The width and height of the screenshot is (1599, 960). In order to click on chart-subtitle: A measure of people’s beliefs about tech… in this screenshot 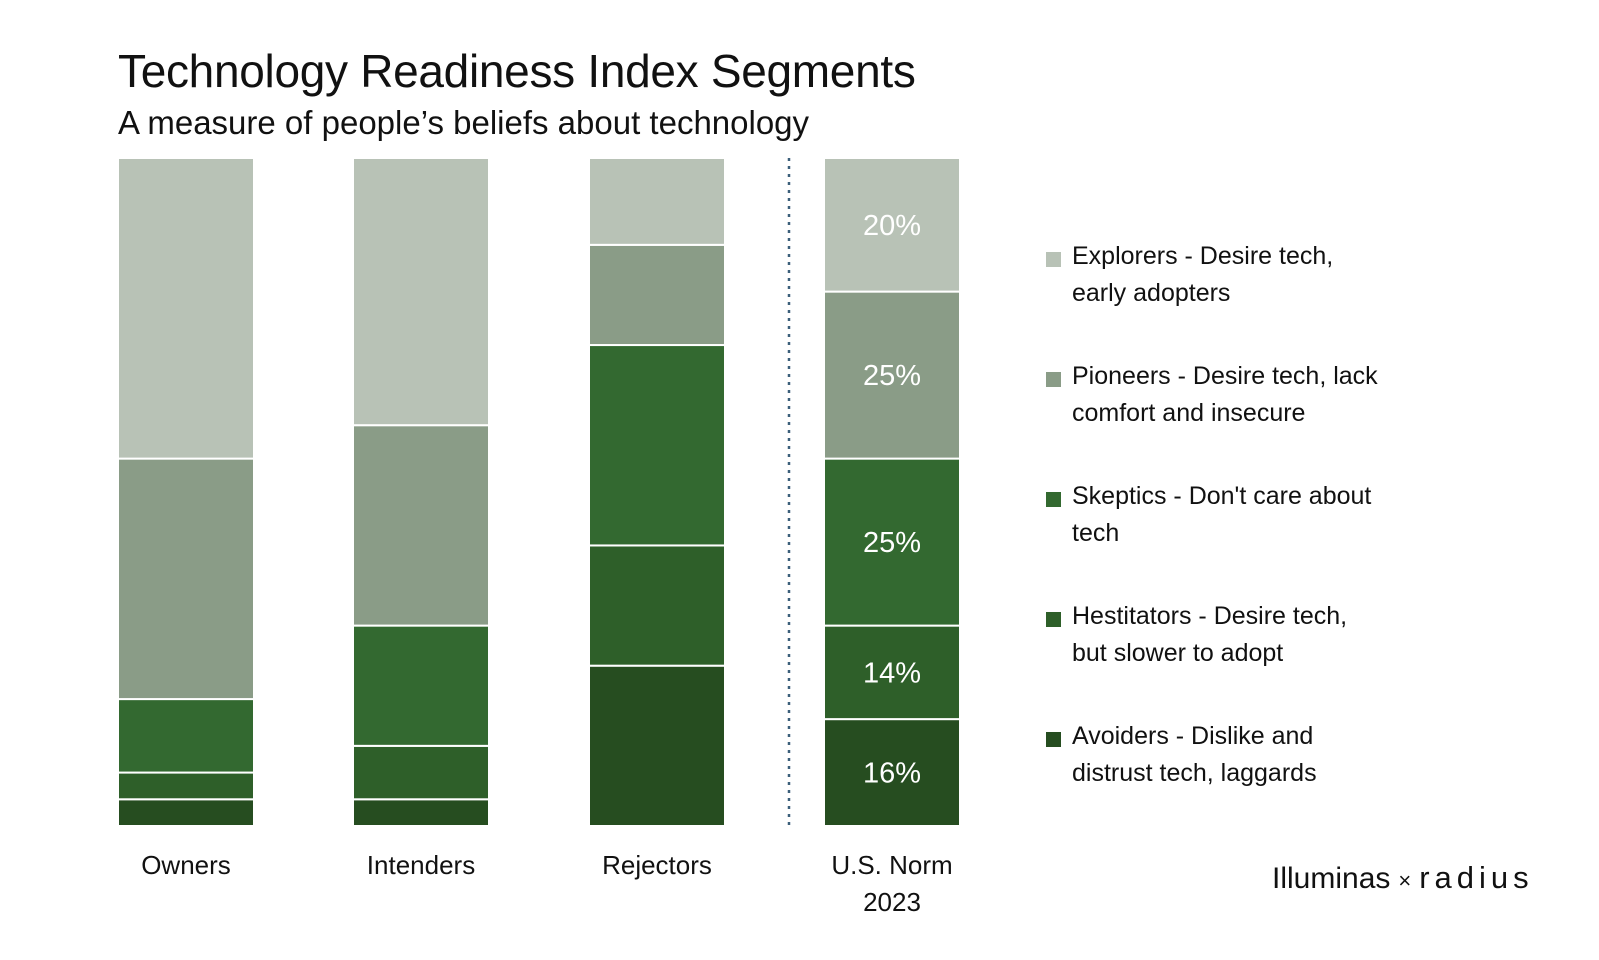, I will do `click(464, 122)`.